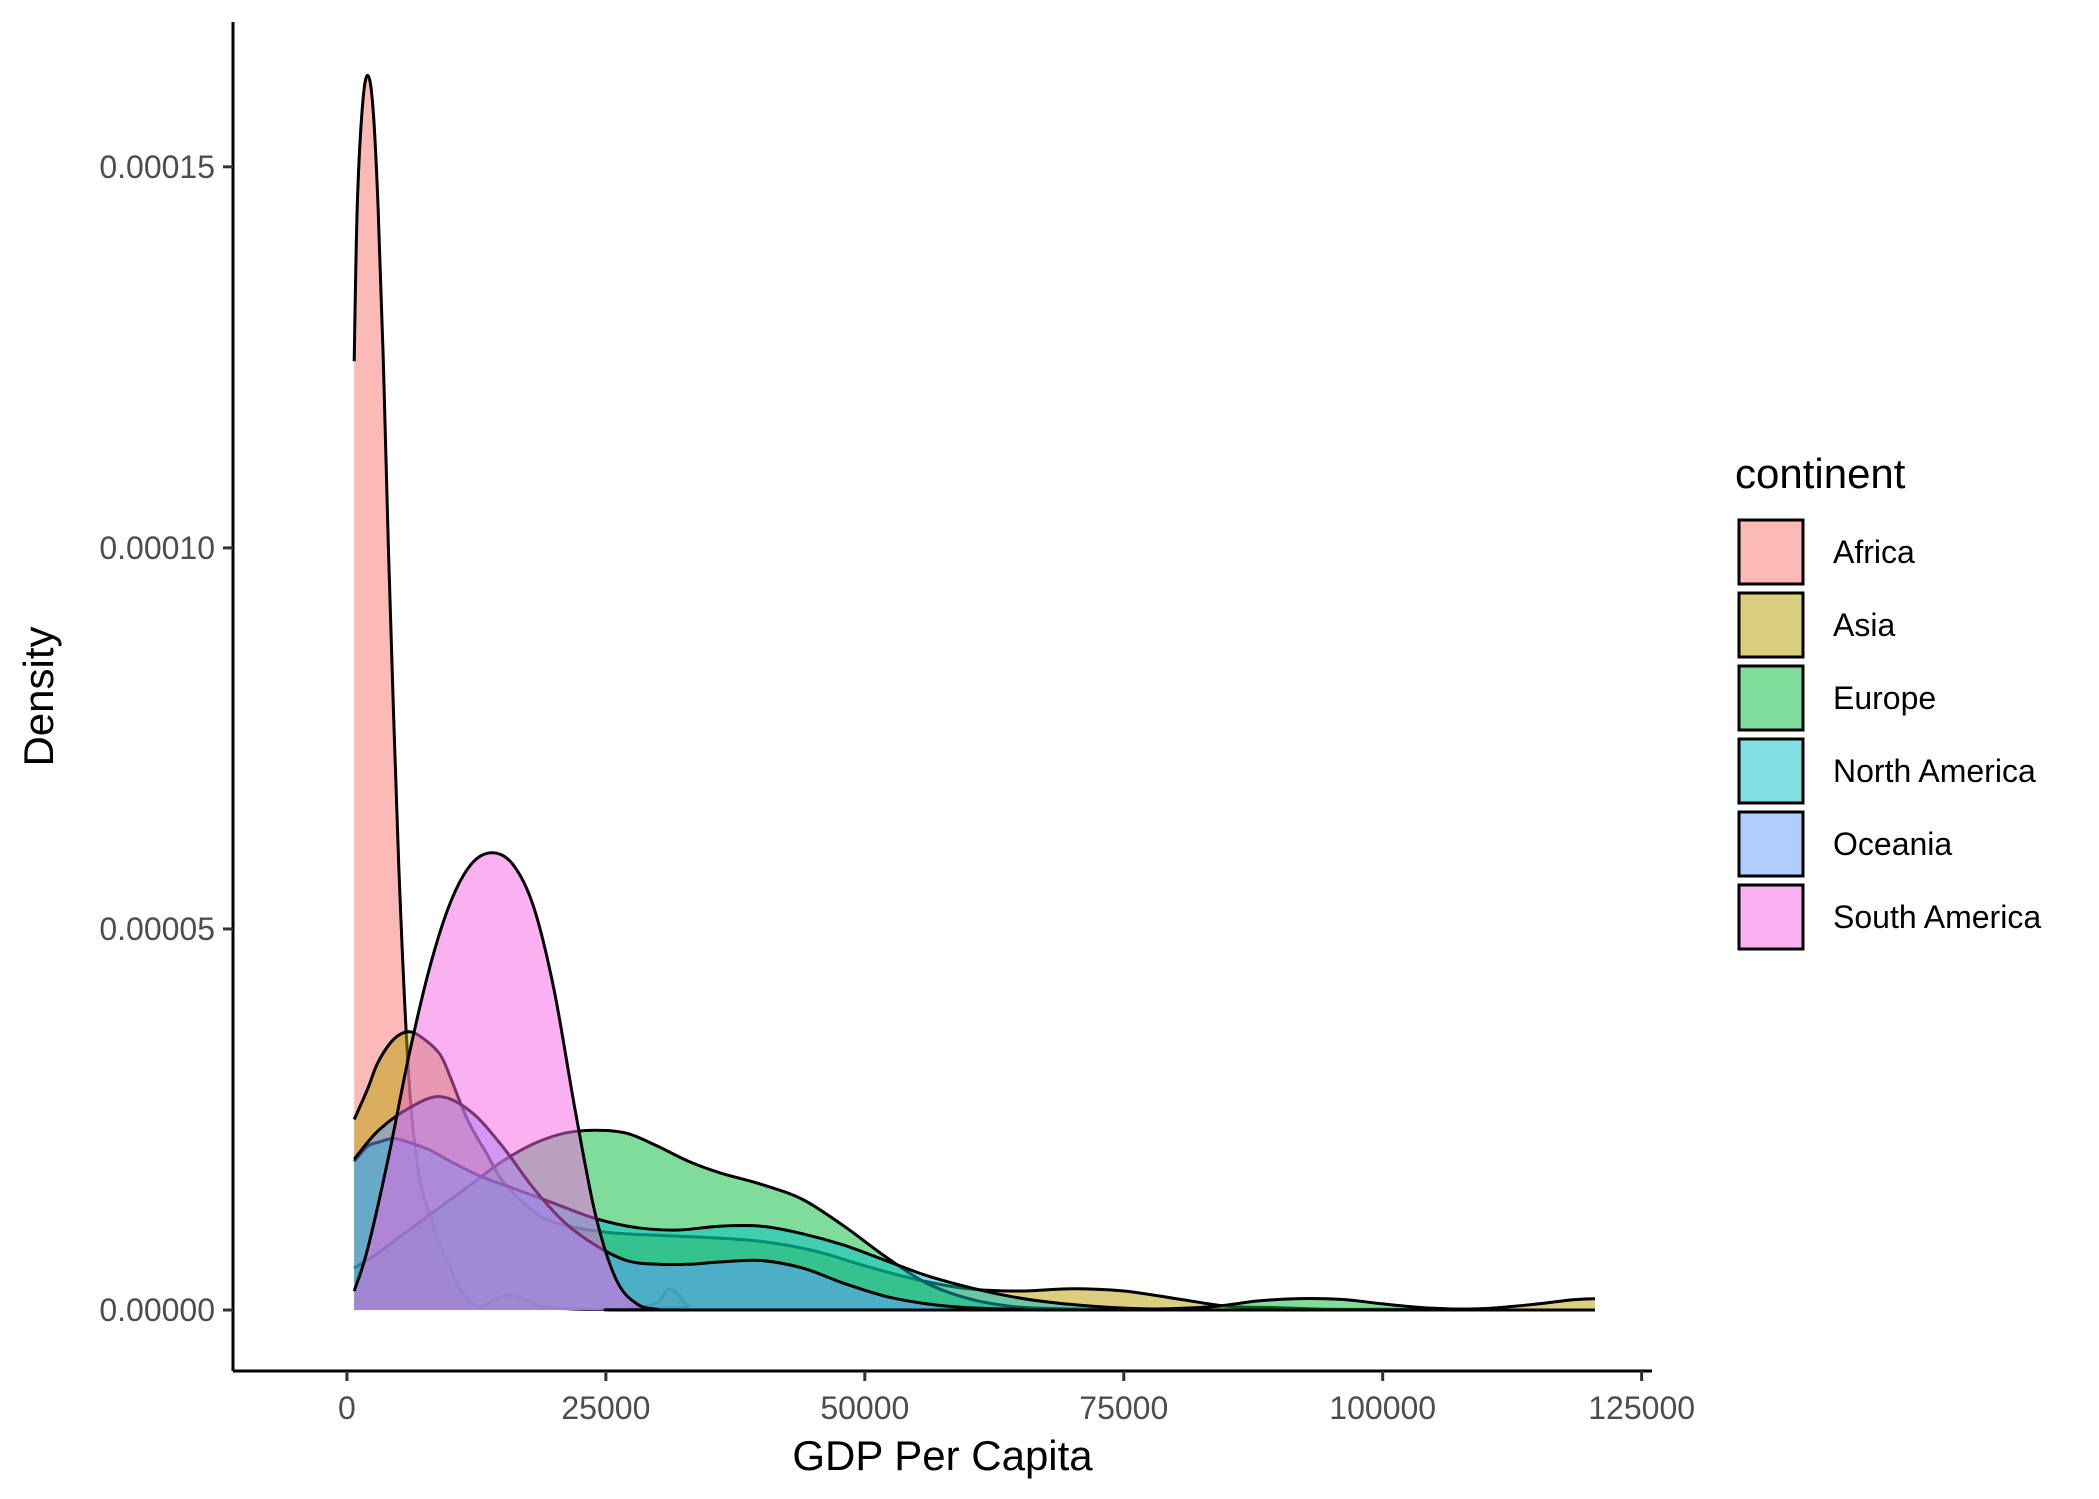 The height and width of the screenshot is (1499, 2099). Describe the element at coordinates (347, 1408) in the screenshot. I see `x-tick-label: 0` at that location.